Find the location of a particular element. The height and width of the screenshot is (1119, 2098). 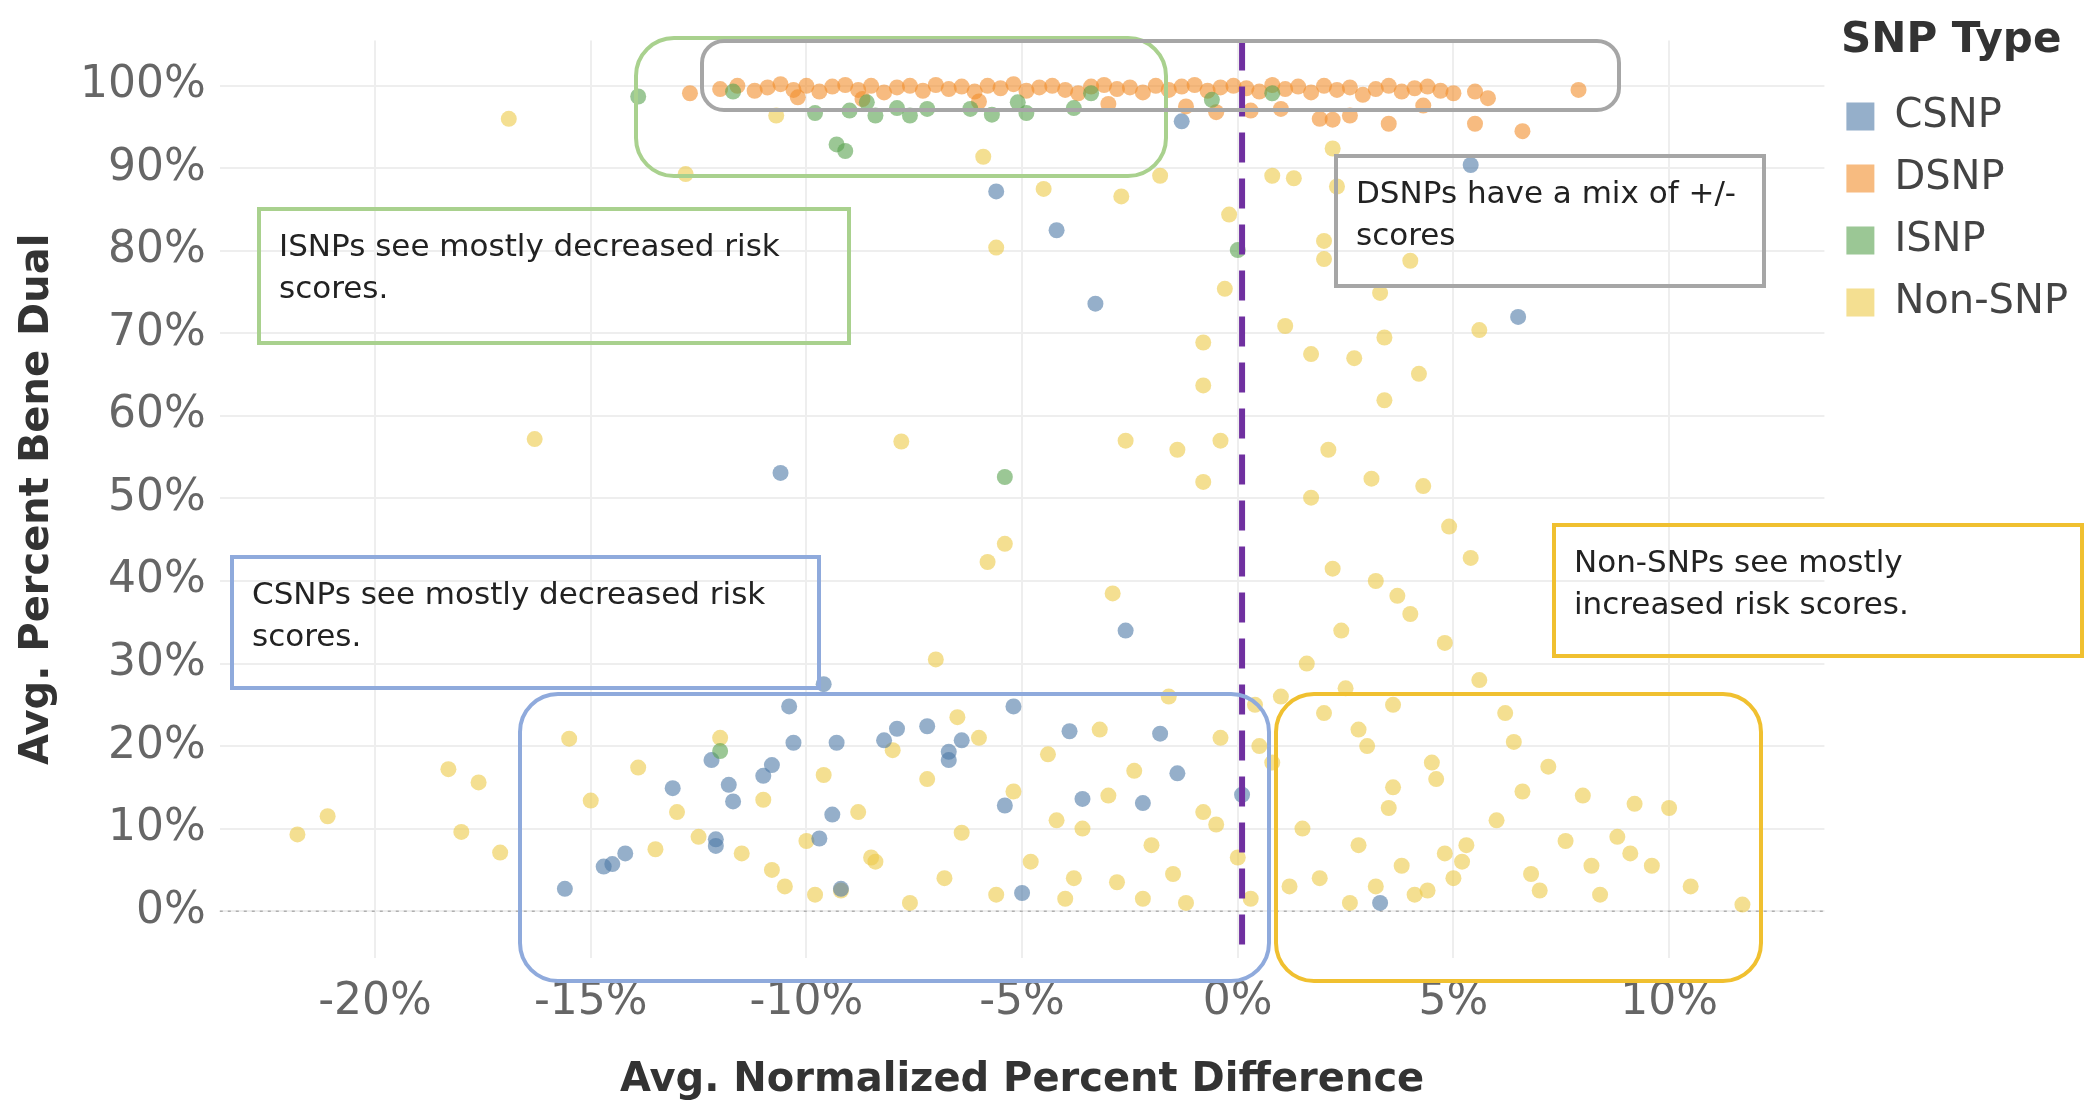

annotation: ISNPs see mostly decreased risk scores. is located at coordinates (554, 276).